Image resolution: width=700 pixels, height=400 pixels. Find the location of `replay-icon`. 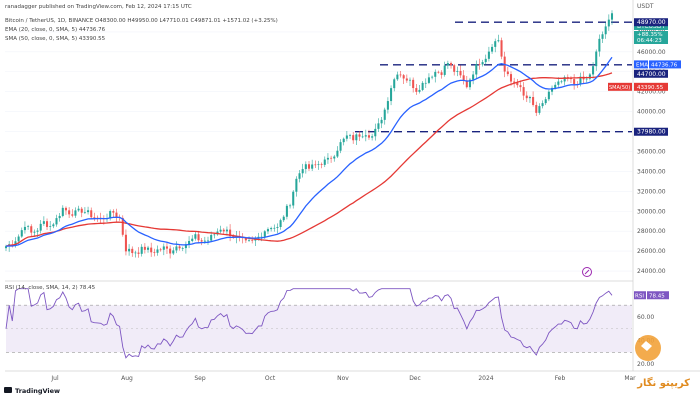

replay-icon is located at coordinates (587, 272).